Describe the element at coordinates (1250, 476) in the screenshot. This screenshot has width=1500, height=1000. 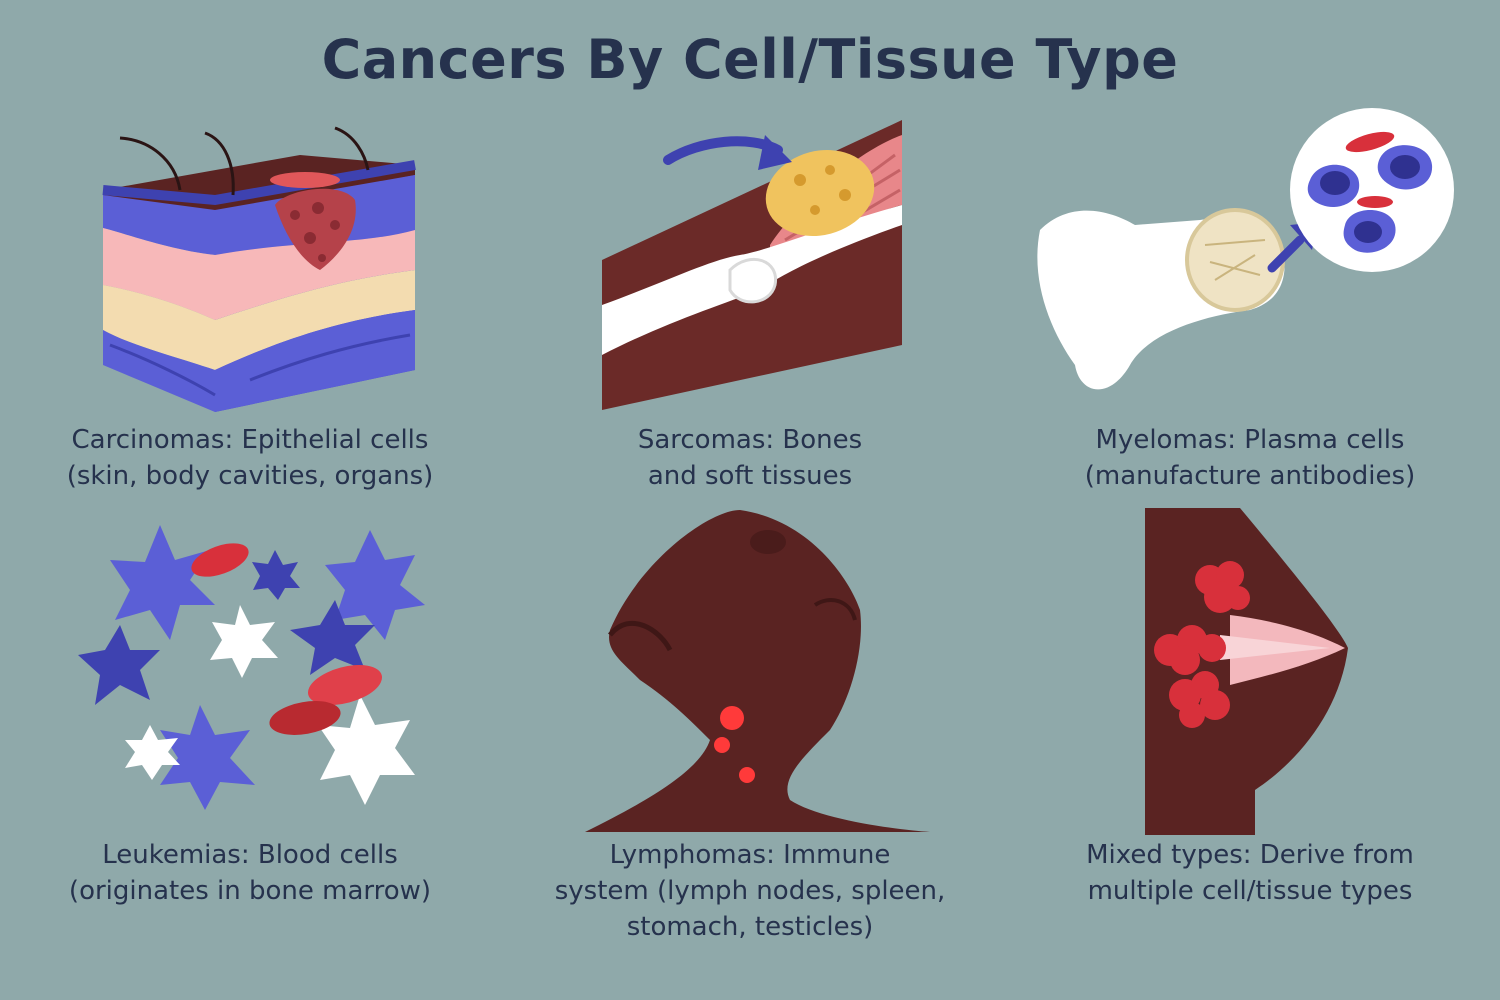
I see `caption-line: (manufacture antibodies)` at that location.